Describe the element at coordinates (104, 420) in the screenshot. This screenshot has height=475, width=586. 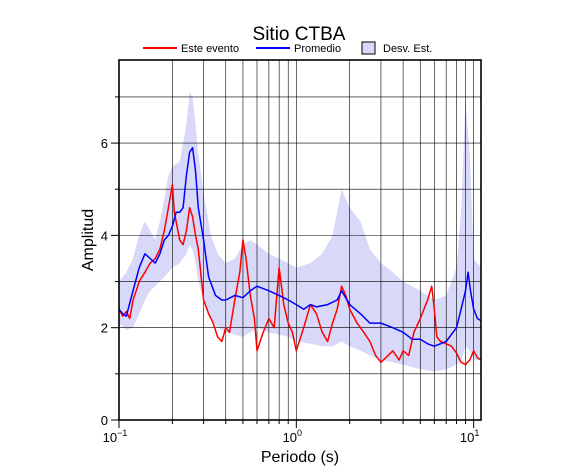
I see `y-tick-label: 0` at that location.